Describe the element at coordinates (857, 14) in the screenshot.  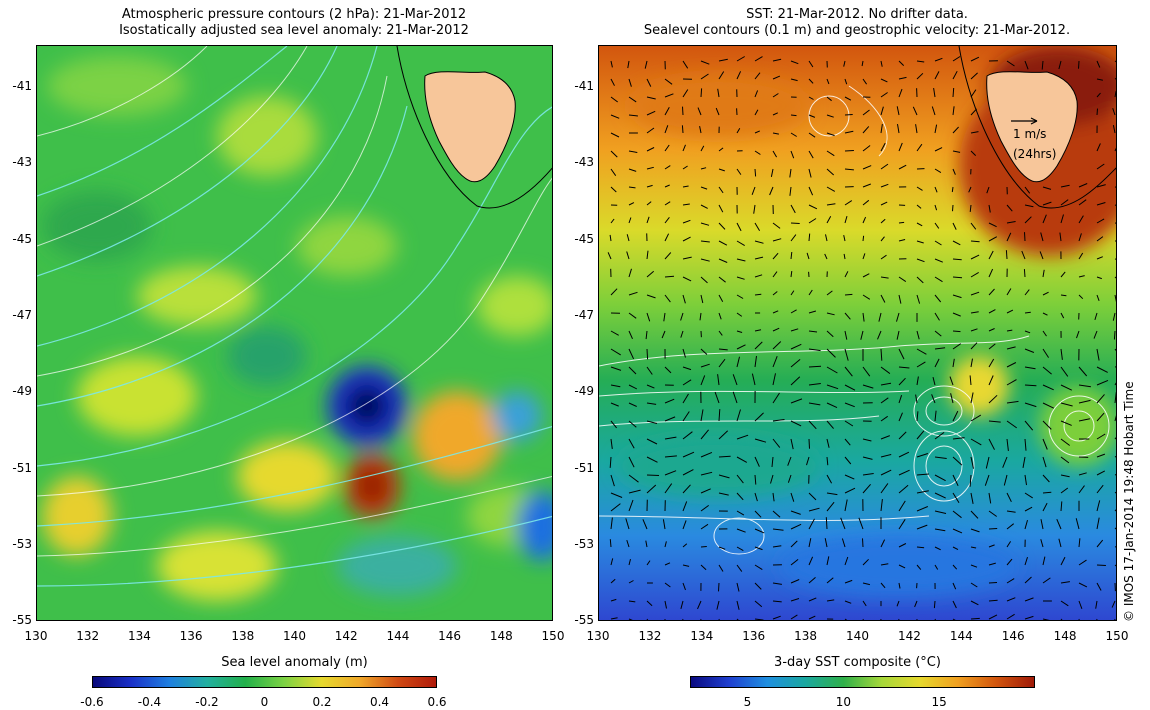
I see `right-title-line1: SST: 21-Mar-2012. No drifter data.` at that location.